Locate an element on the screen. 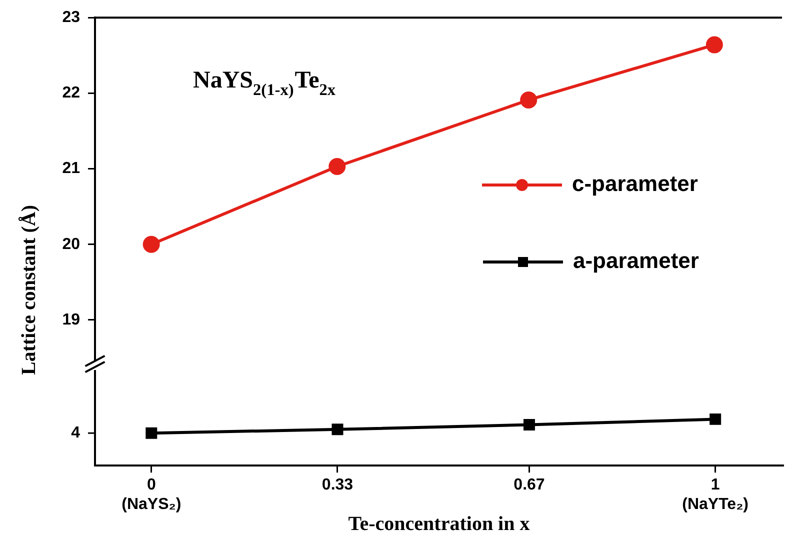 This screenshot has height=545, width=792. x-axis-title: Te-concentration in x is located at coordinates (439, 524).